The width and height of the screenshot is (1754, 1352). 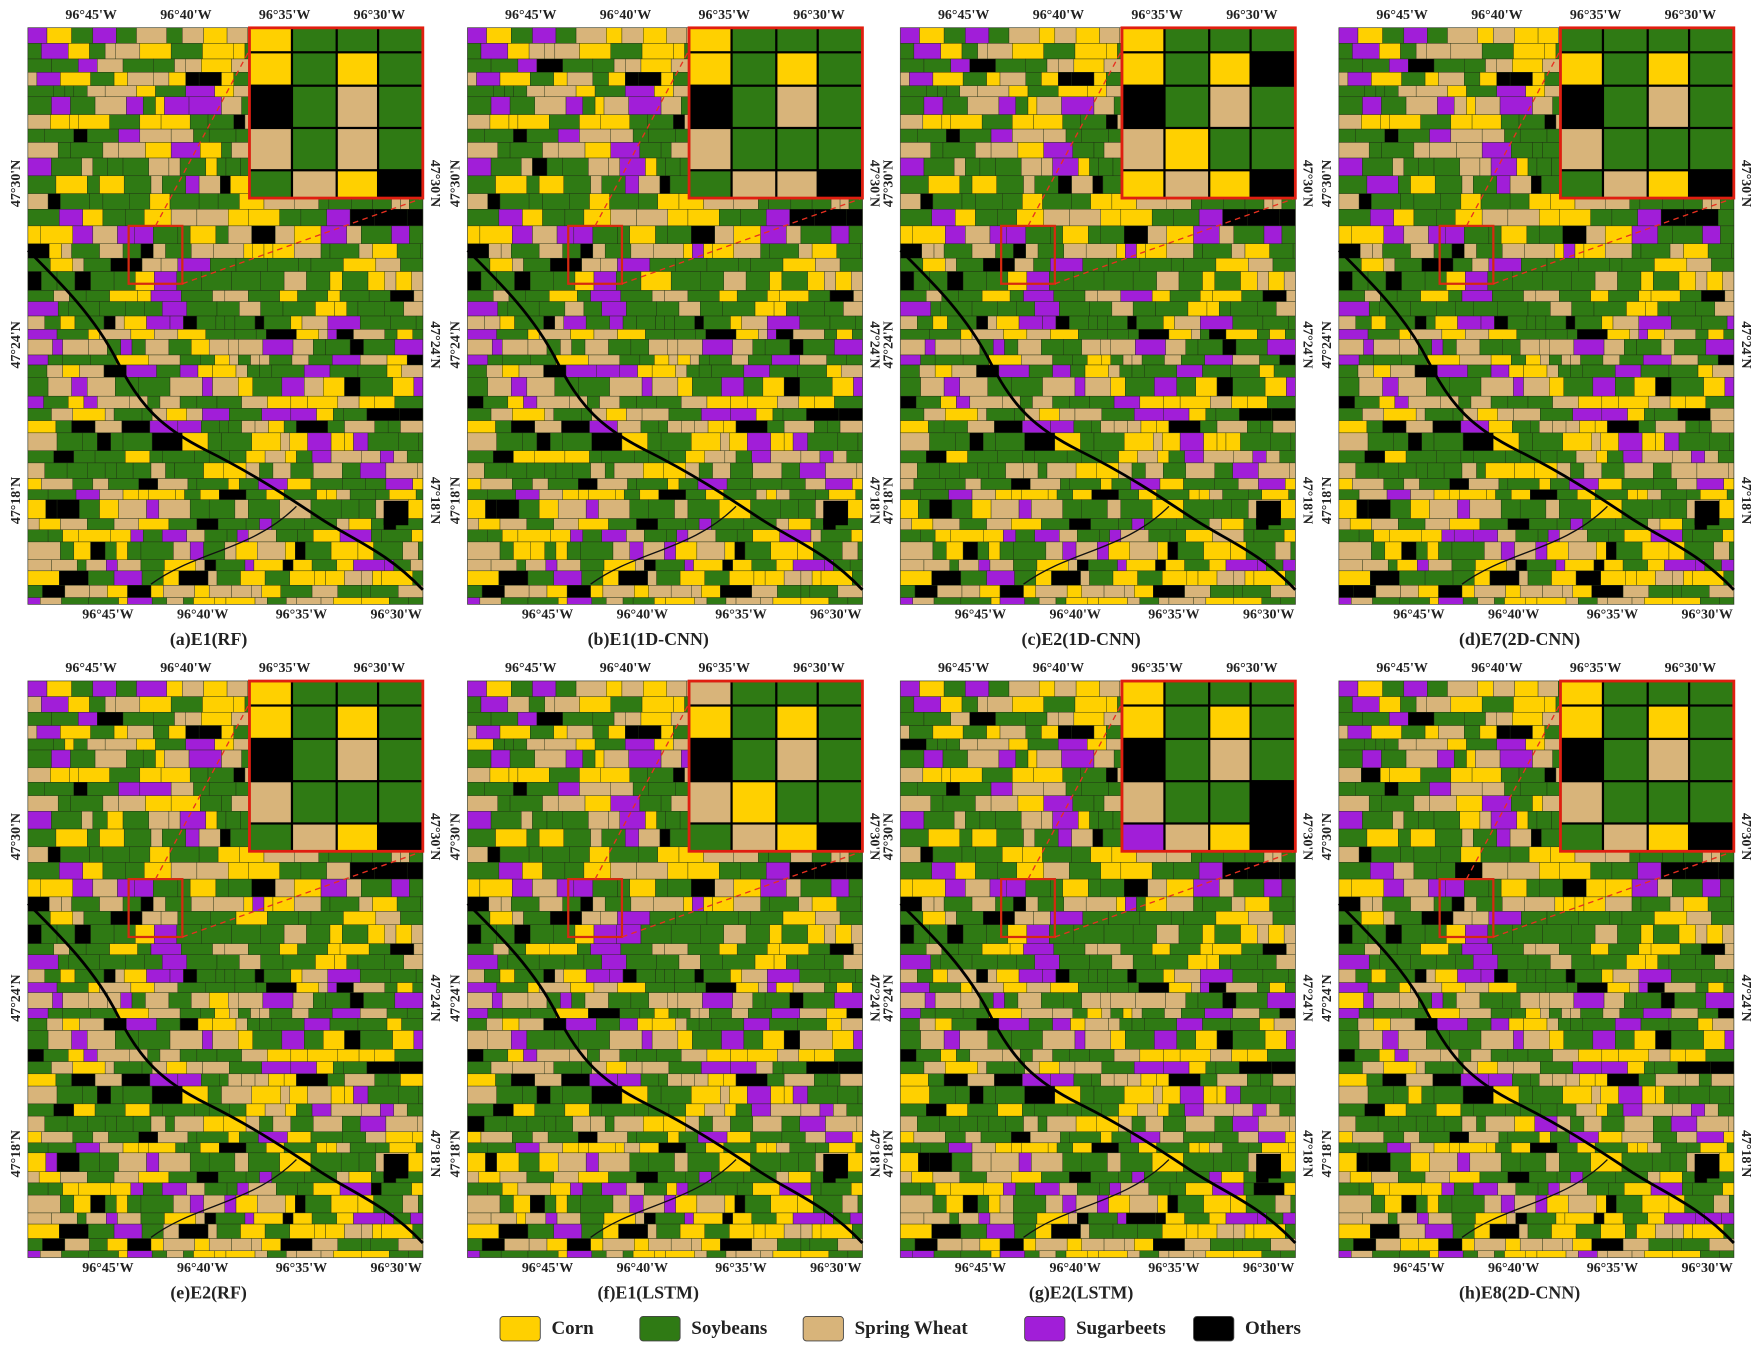 I want to click on y-label-right: 47°30'N, so click(x=1306, y=183).